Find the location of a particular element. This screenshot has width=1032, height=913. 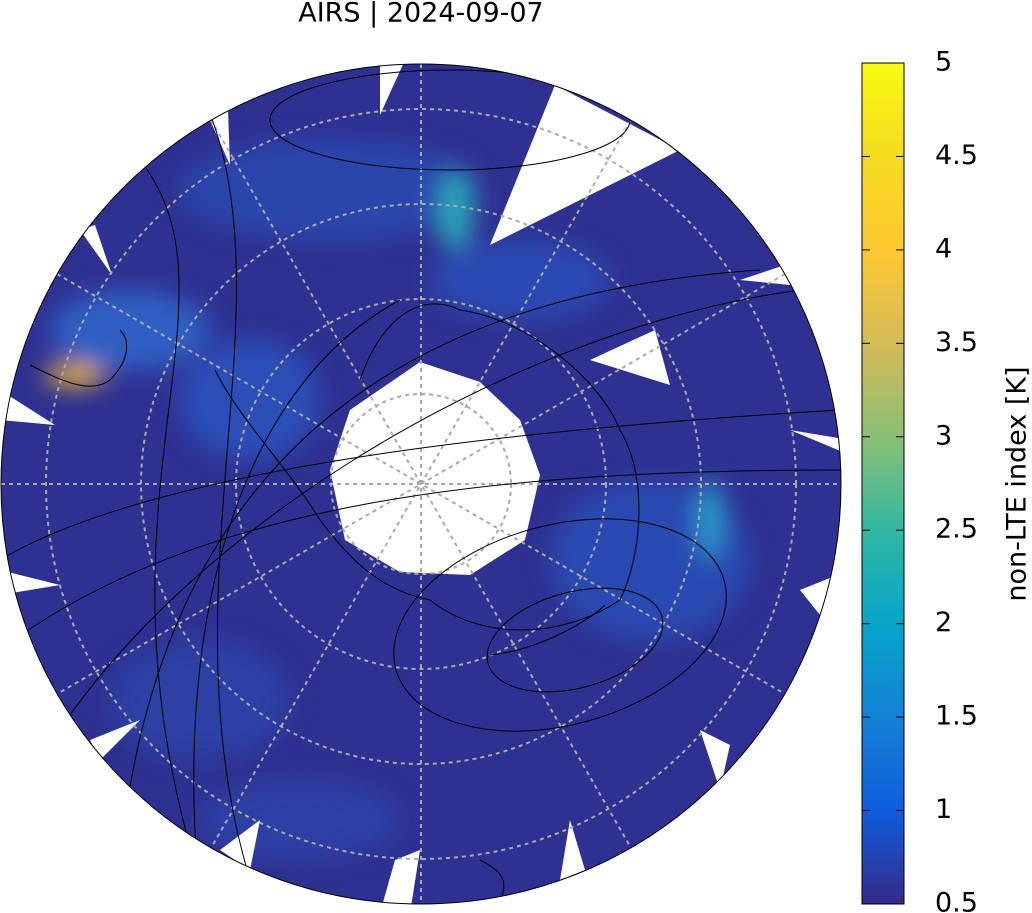

colorbar-tick-label: 5 is located at coordinates (943, 62).